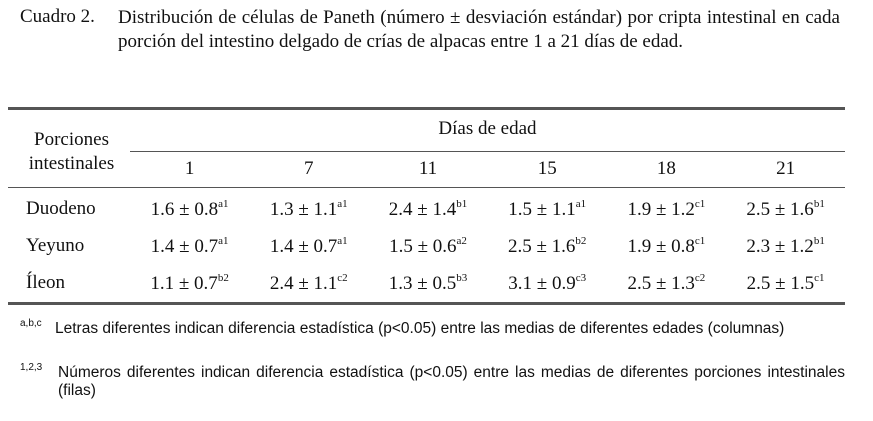 Image resolution: width=873 pixels, height=421 pixels. What do you see at coordinates (461, 241) in the screenshot?
I see `cell-superscript: a2` at bounding box center [461, 241].